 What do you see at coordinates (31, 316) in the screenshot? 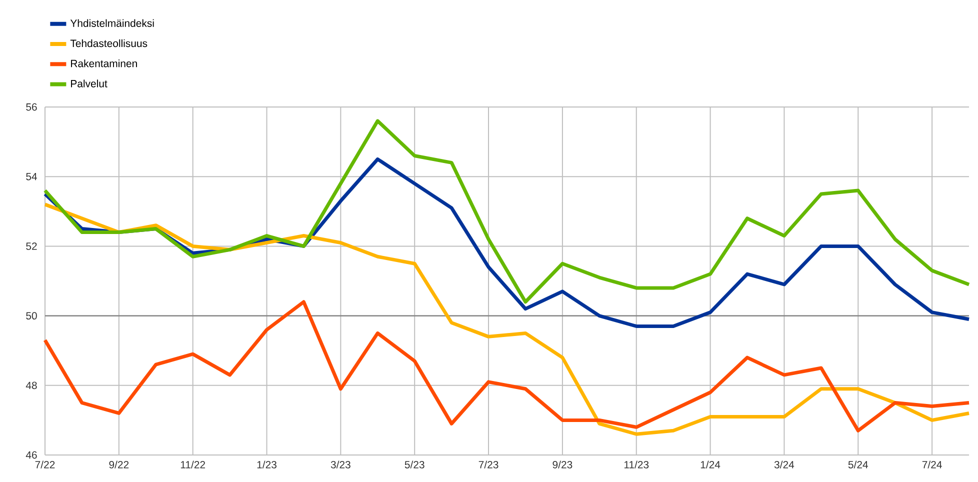
I see `y-tick-label: 50` at bounding box center [31, 316].